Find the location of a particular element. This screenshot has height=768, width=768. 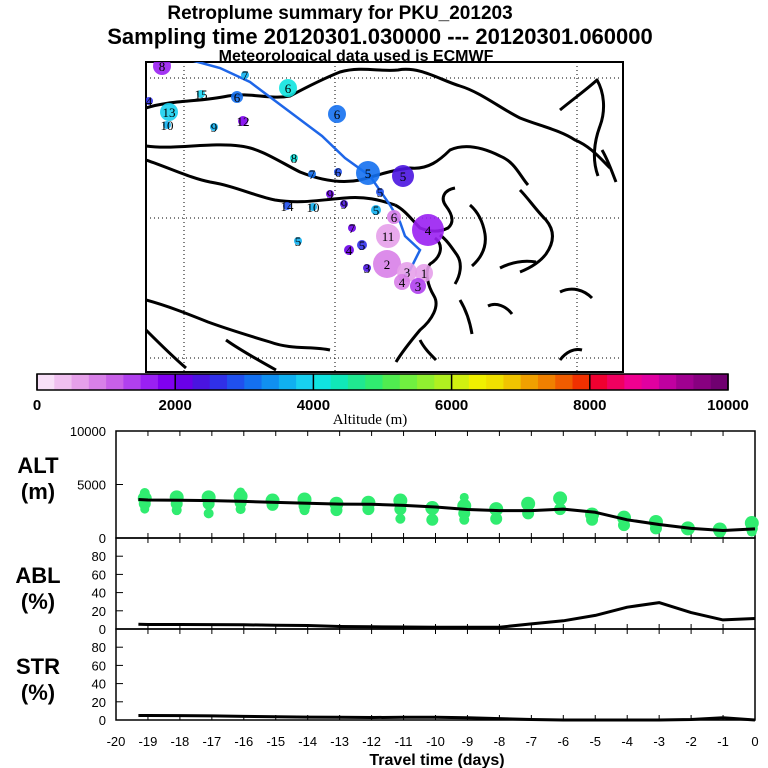

x-tick-label: -16 is located at coordinates (243, 741).